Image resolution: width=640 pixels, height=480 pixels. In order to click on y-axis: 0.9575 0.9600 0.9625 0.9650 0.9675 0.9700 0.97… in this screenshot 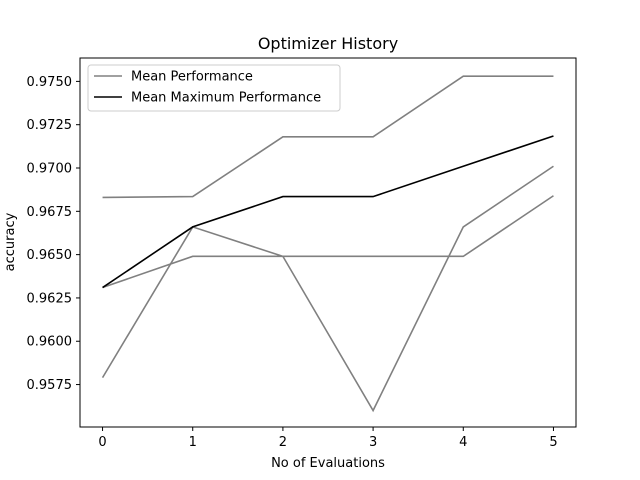, I will do `click(53, 234)`.